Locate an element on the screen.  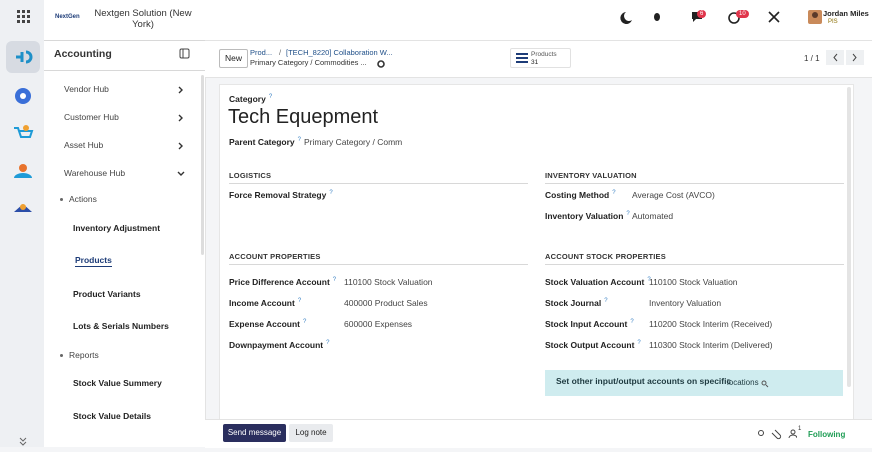
parent-label: Parent Category? is located at coordinates (265, 142).